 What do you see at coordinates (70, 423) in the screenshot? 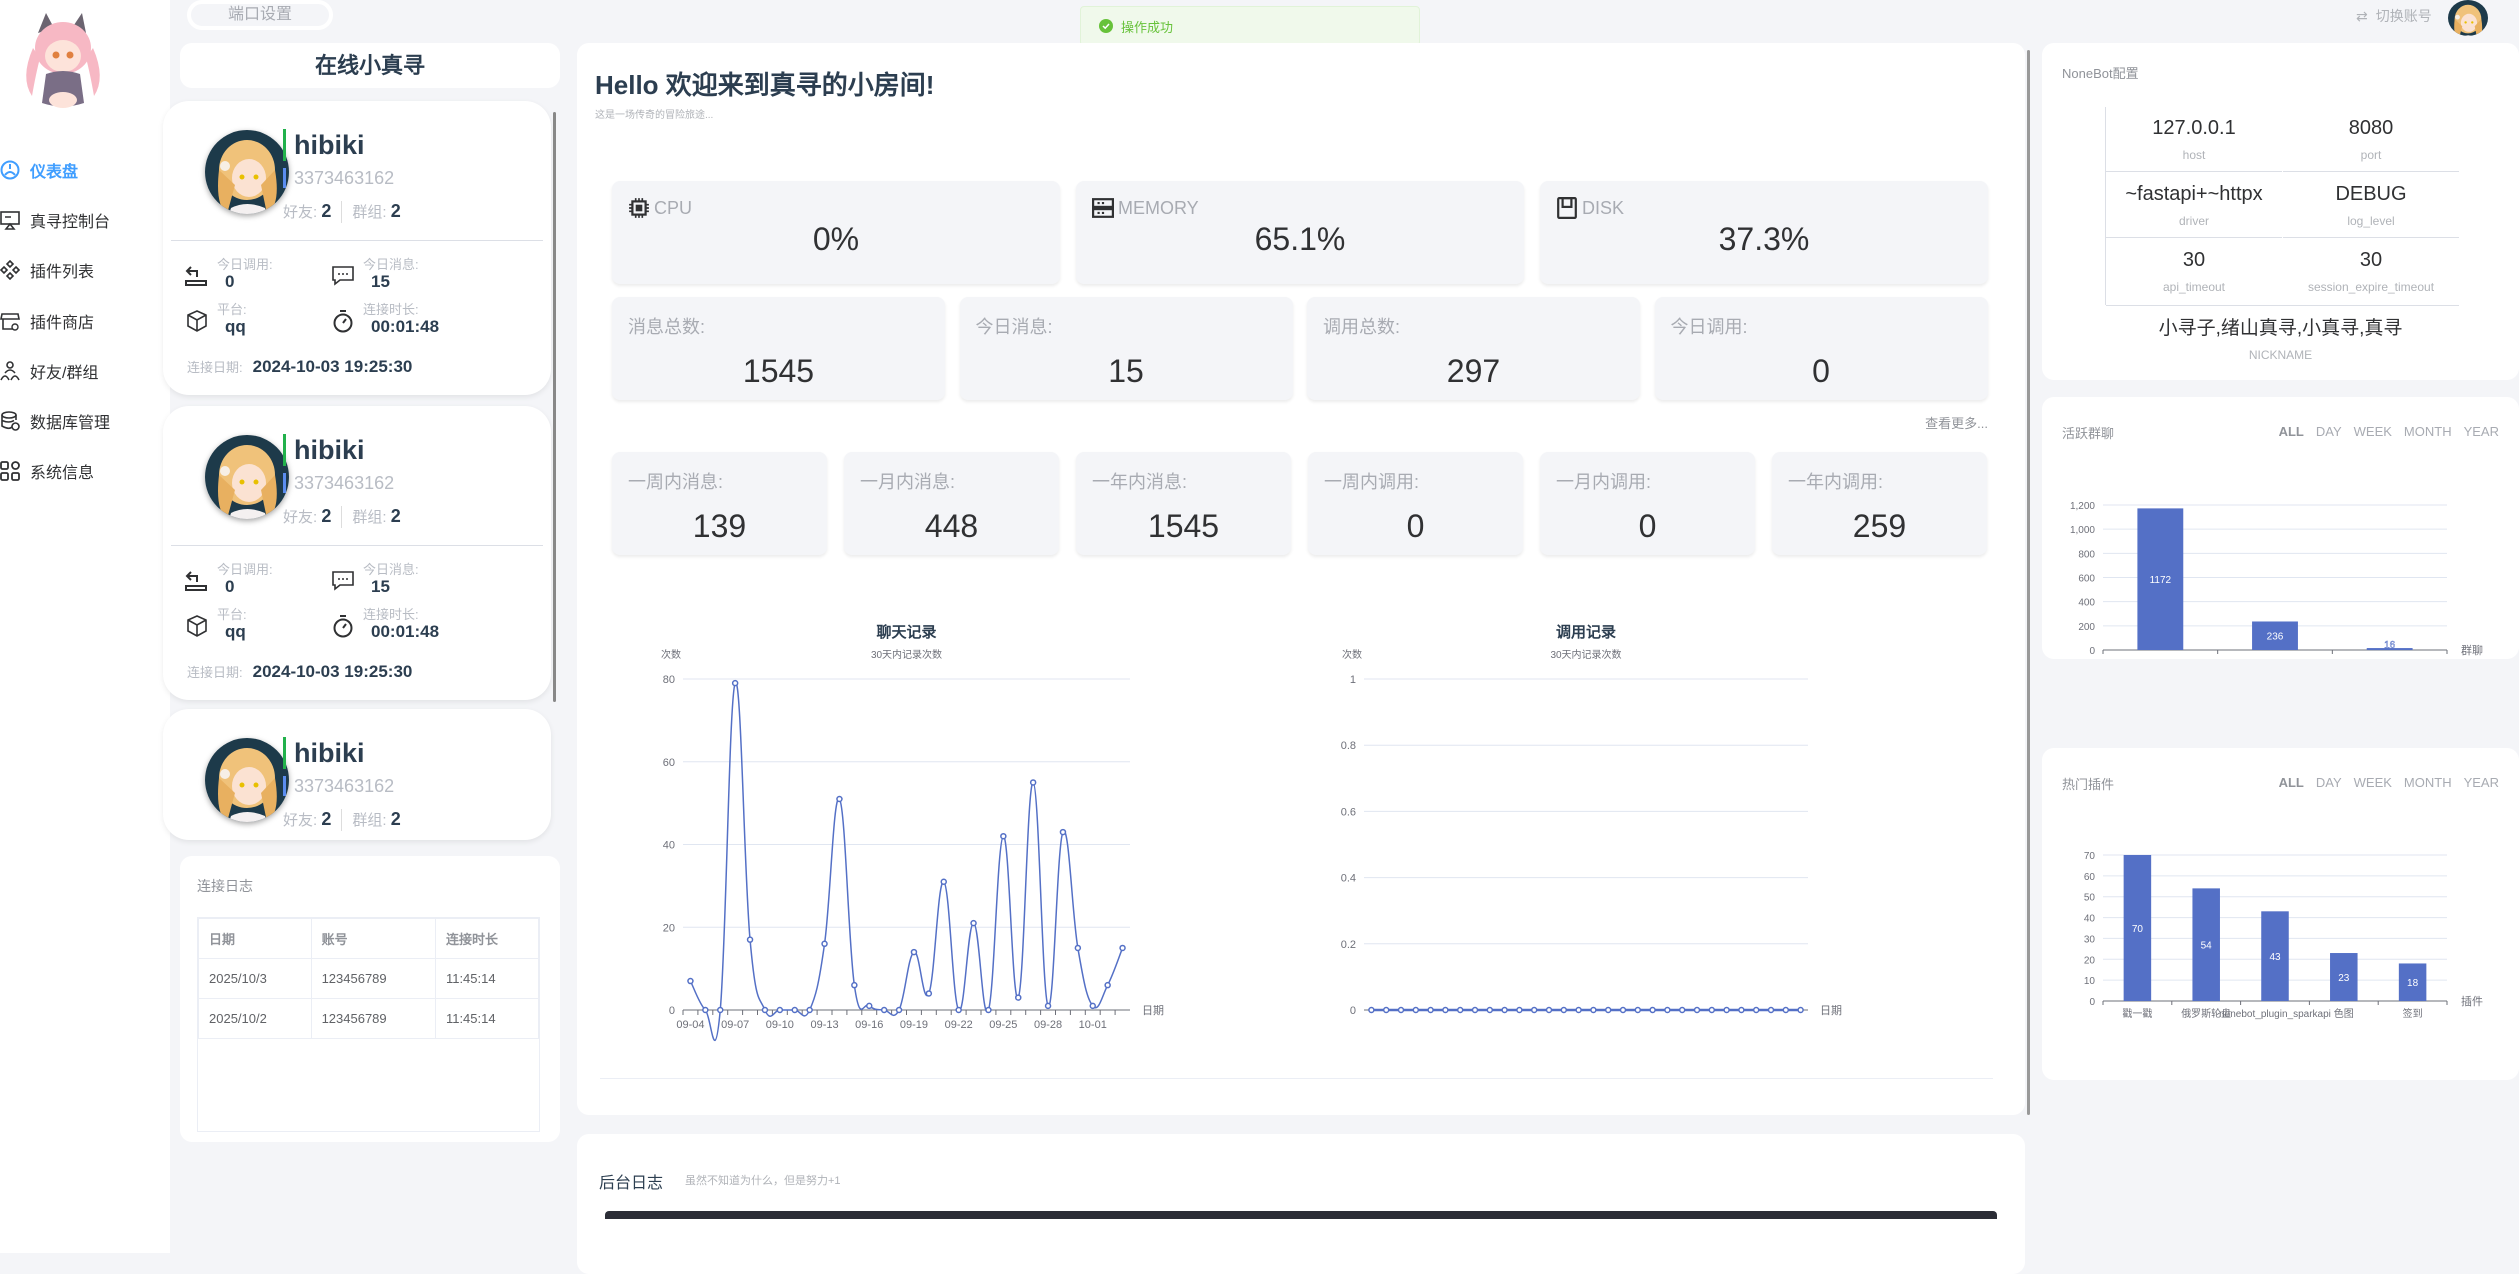
I see `sidebar-item-label: 数据库管理` at bounding box center [70, 423].